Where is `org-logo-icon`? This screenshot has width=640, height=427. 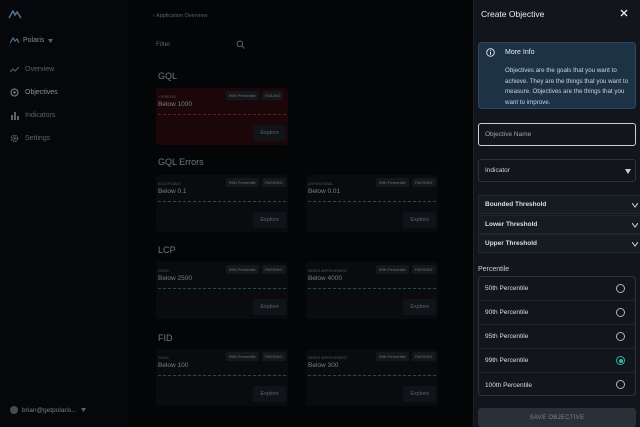
org-logo-icon is located at coordinates (14, 40).